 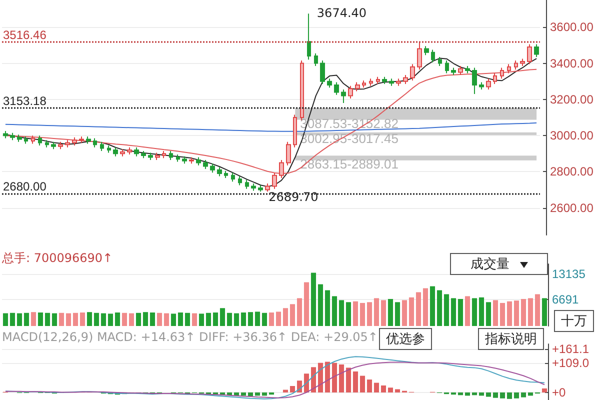 What do you see at coordinates (25, 101) in the screenshot?
I see `ref-line-label: 3153.18` at bounding box center [25, 101].